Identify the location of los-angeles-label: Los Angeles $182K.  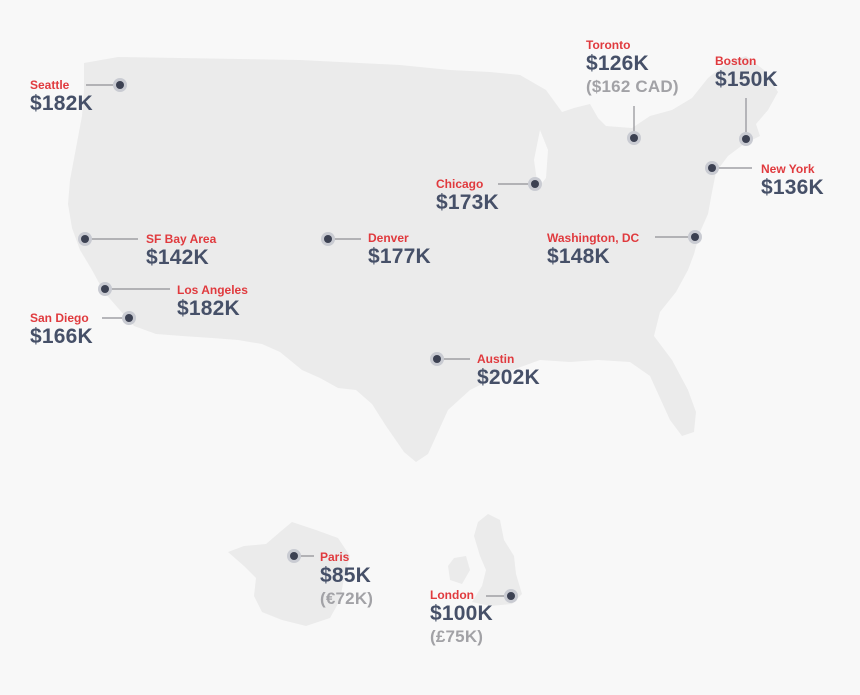
(212, 302).